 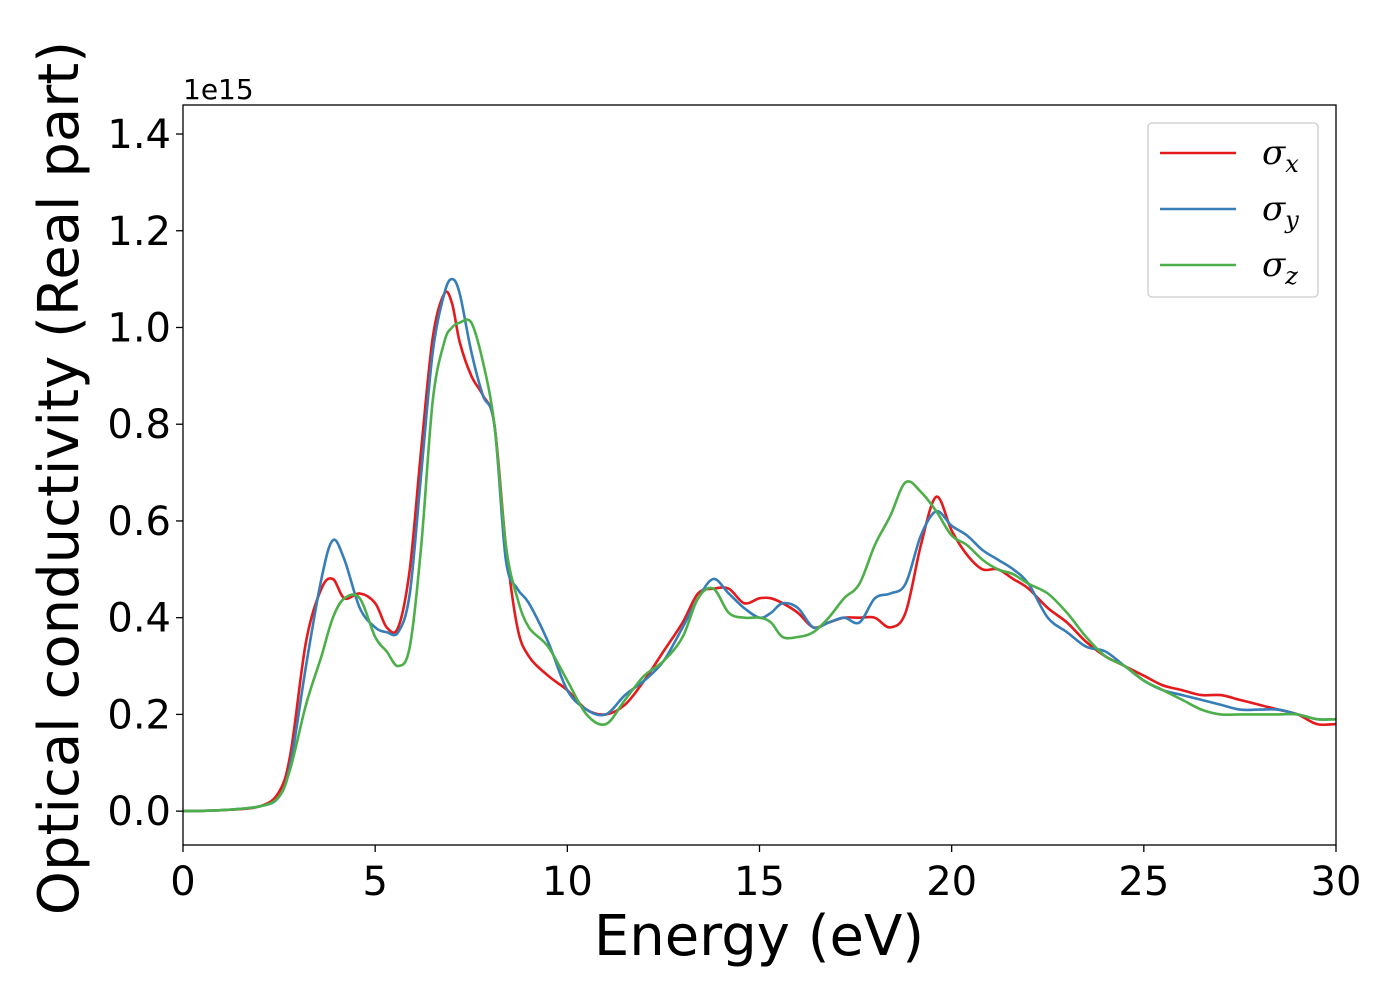 What do you see at coordinates (182, 882) in the screenshot?
I see `x-tick-label: 0` at bounding box center [182, 882].